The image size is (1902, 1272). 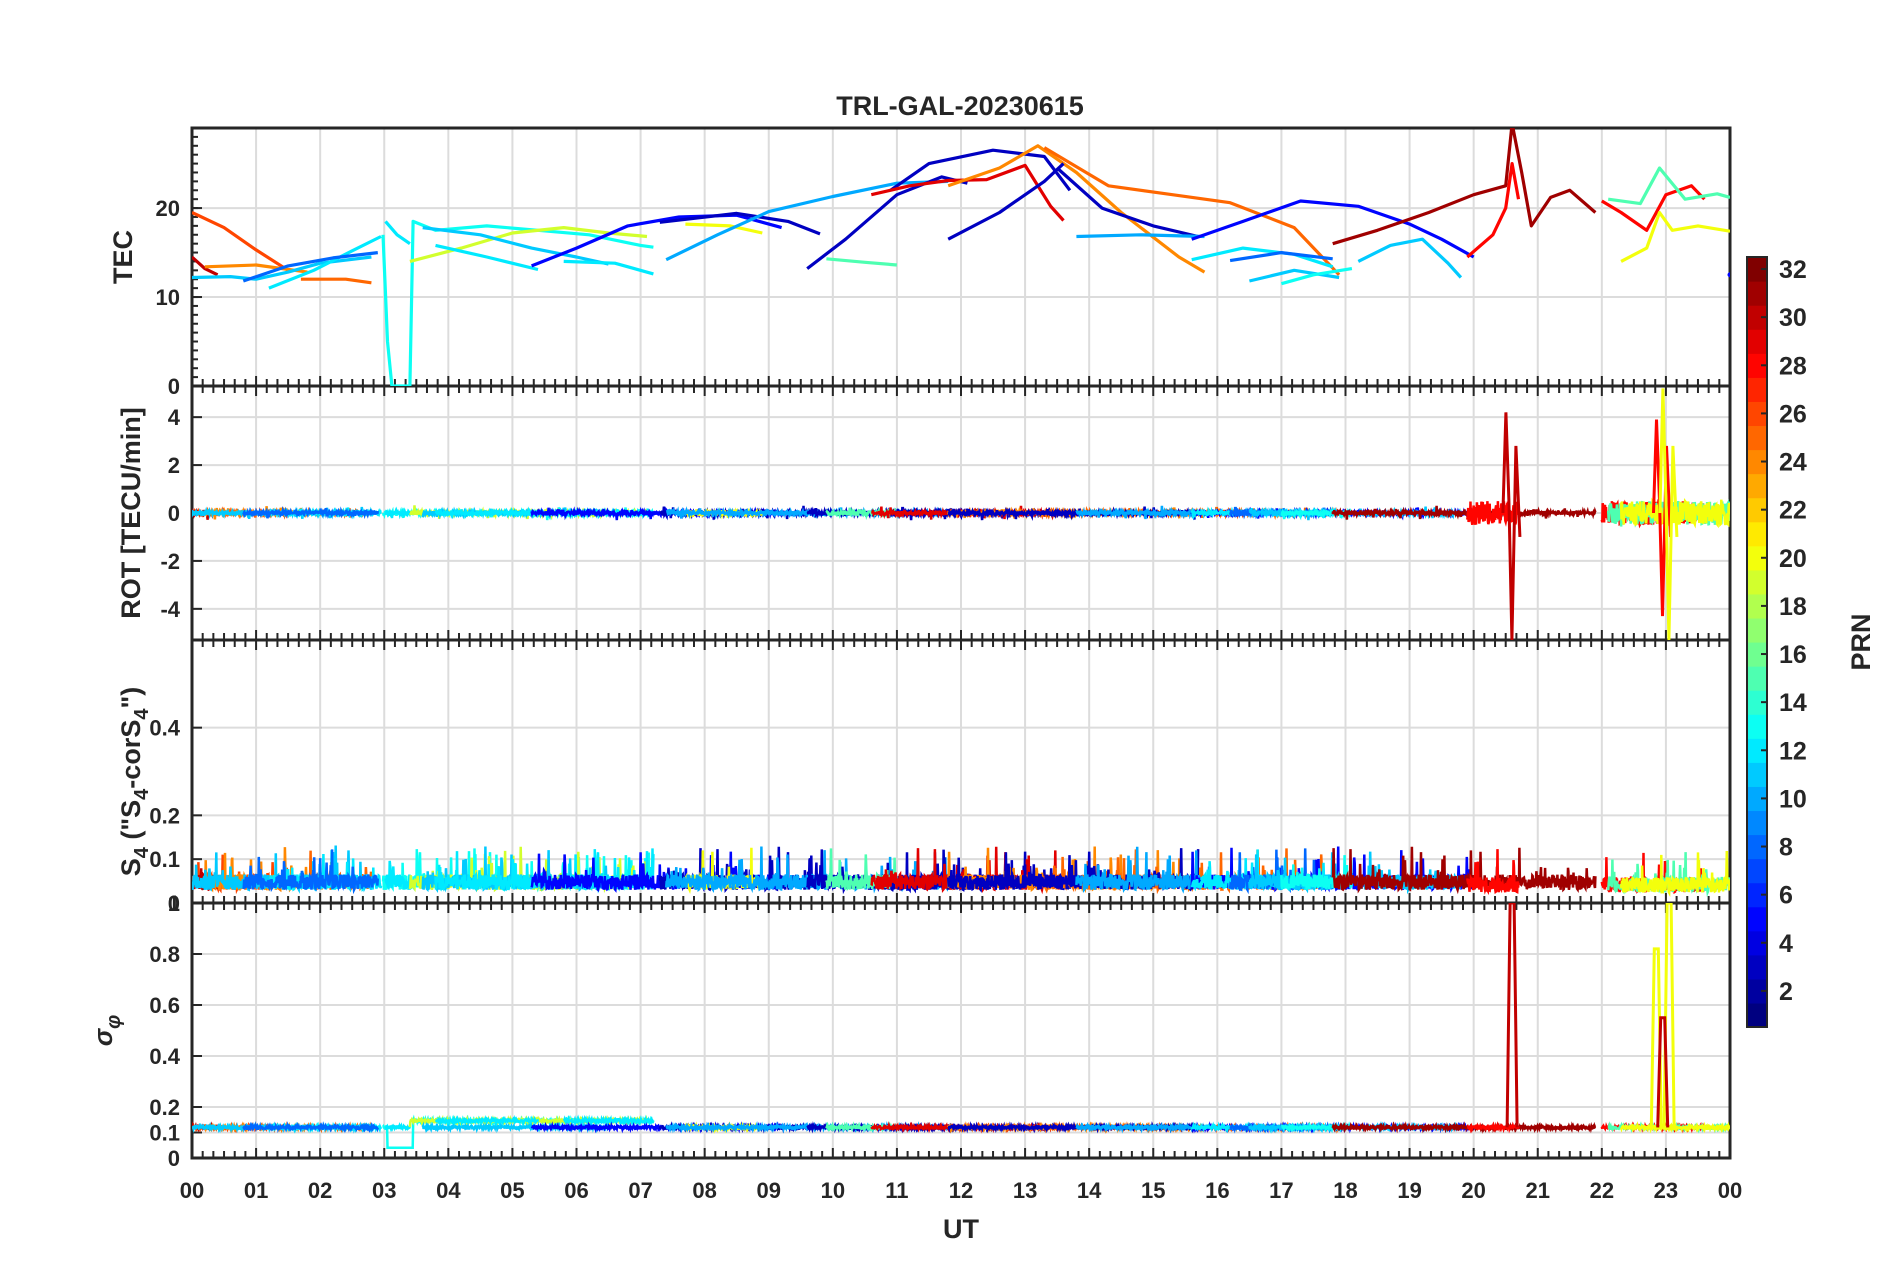 What do you see at coordinates (1666, 1190) in the screenshot?
I see `x-tick-label: 23` at bounding box center [1666, 1190].